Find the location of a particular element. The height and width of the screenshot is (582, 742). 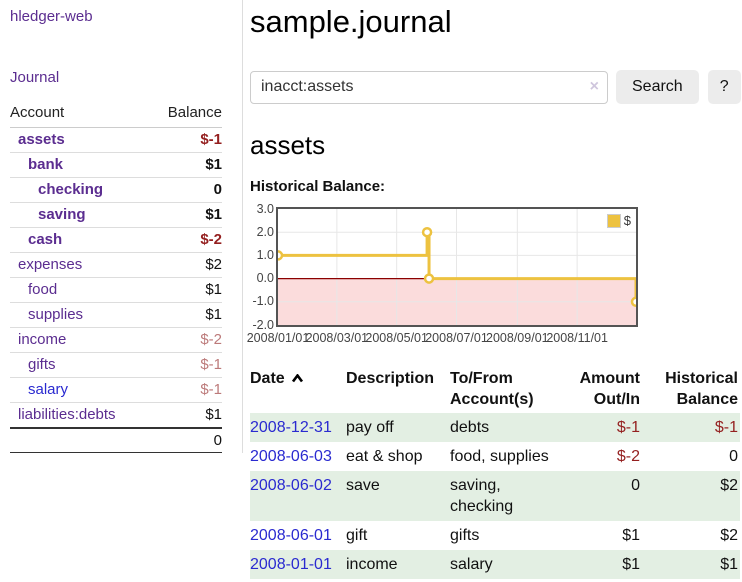

search-input is located at coordinates (429, 87).